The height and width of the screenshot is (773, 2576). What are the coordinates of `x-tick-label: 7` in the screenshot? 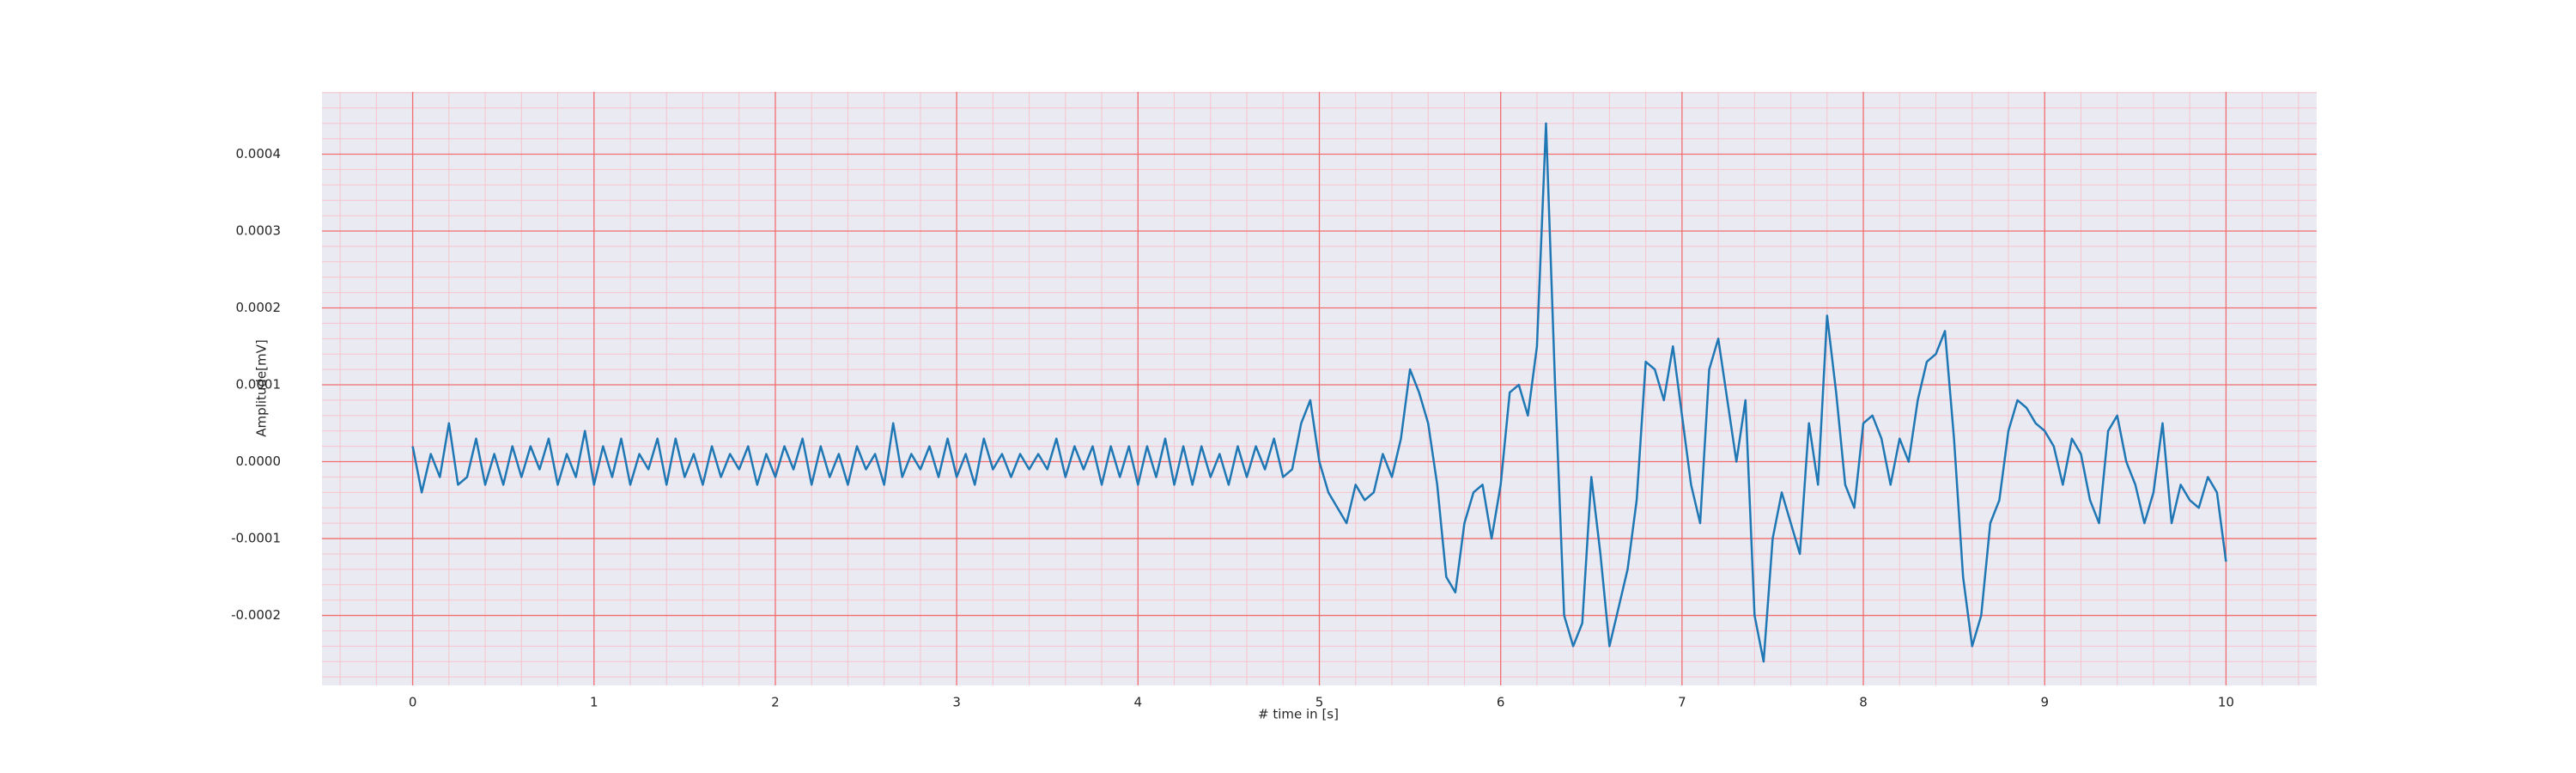 It's located at (1682, 702).